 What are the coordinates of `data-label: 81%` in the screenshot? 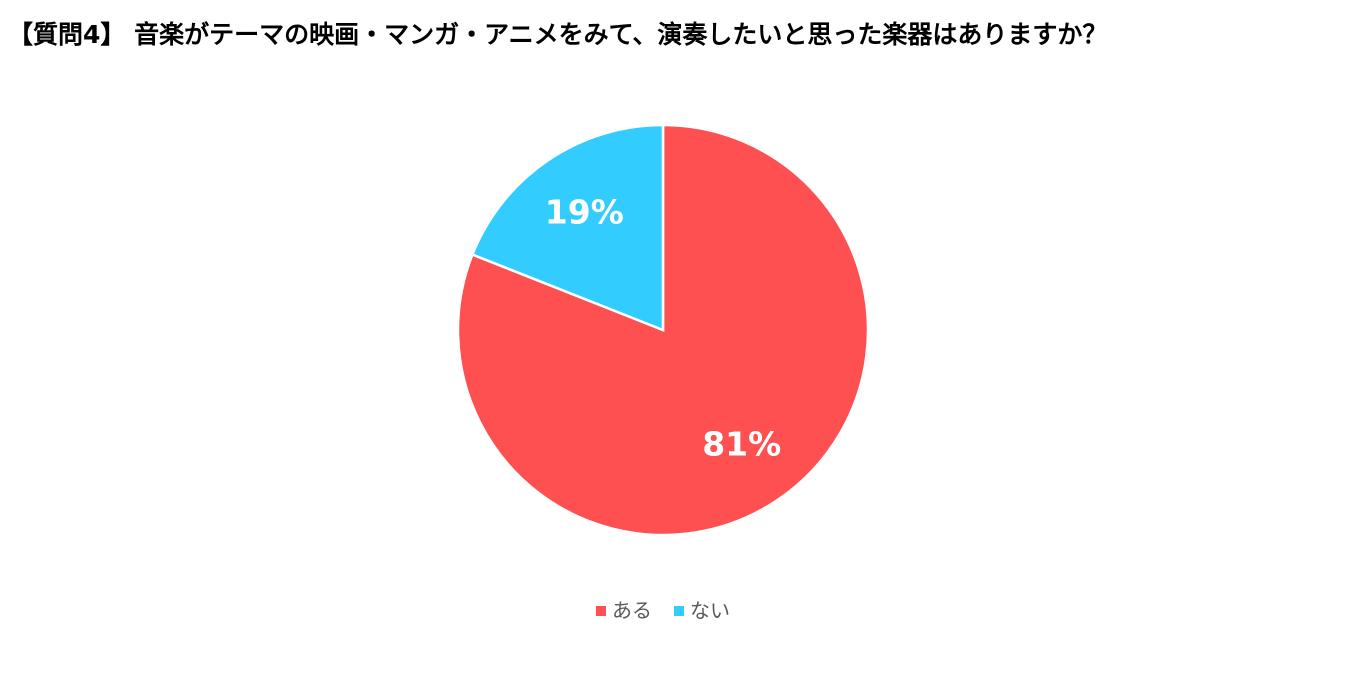 It's located at (741, 443).